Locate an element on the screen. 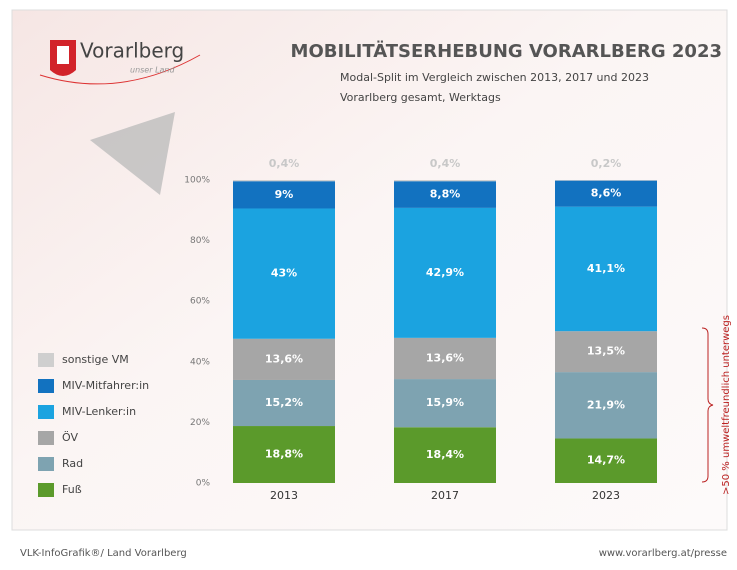 The image size is (737, 570). chart-title: MOBILITÄTSERHEBUNG VORARLBERG 2023 is located at coordinates (506, 51).